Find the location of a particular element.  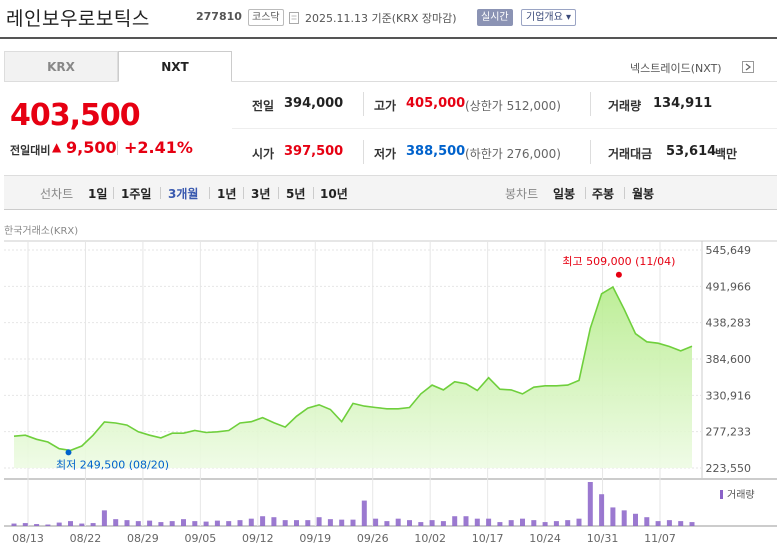

exchange-label: 한국거래소(KRX) is located at coordinates (41, 231).